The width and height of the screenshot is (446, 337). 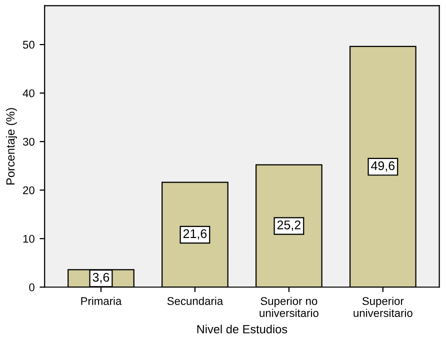 I want to click on x-tick-label: Superior no universitario, so click(x=289, y=306).